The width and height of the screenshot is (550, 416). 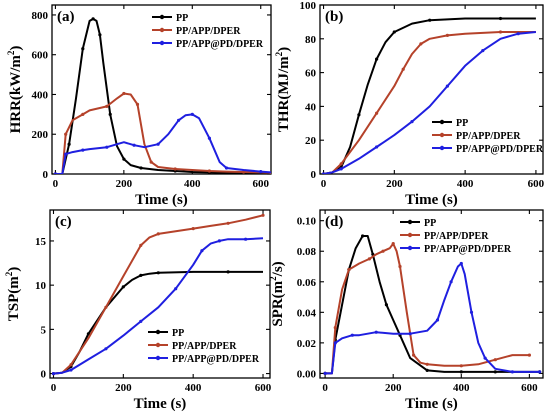 What do you see at coordinates (63, 222) in the screenshot?
I see `panel-label: (c)` at bounding box center [63, 222].